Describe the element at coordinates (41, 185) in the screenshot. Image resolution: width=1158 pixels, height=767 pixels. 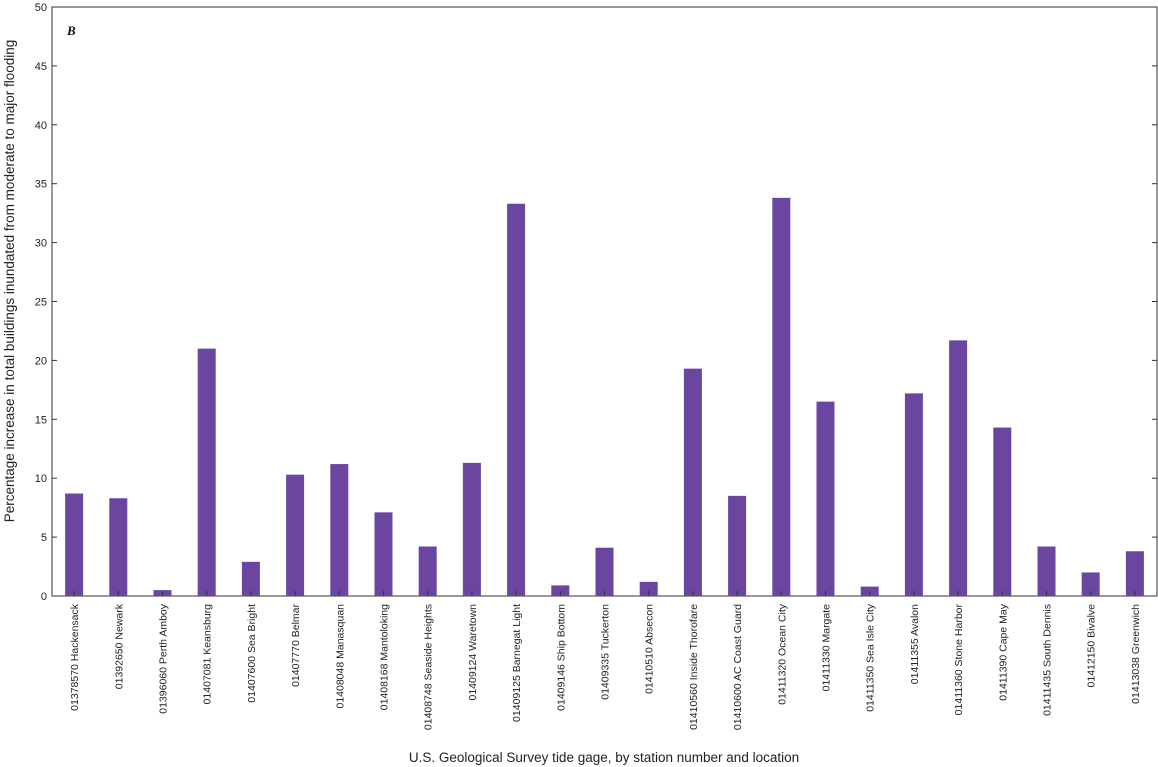
I see `y-tick-label: 35` at that location.